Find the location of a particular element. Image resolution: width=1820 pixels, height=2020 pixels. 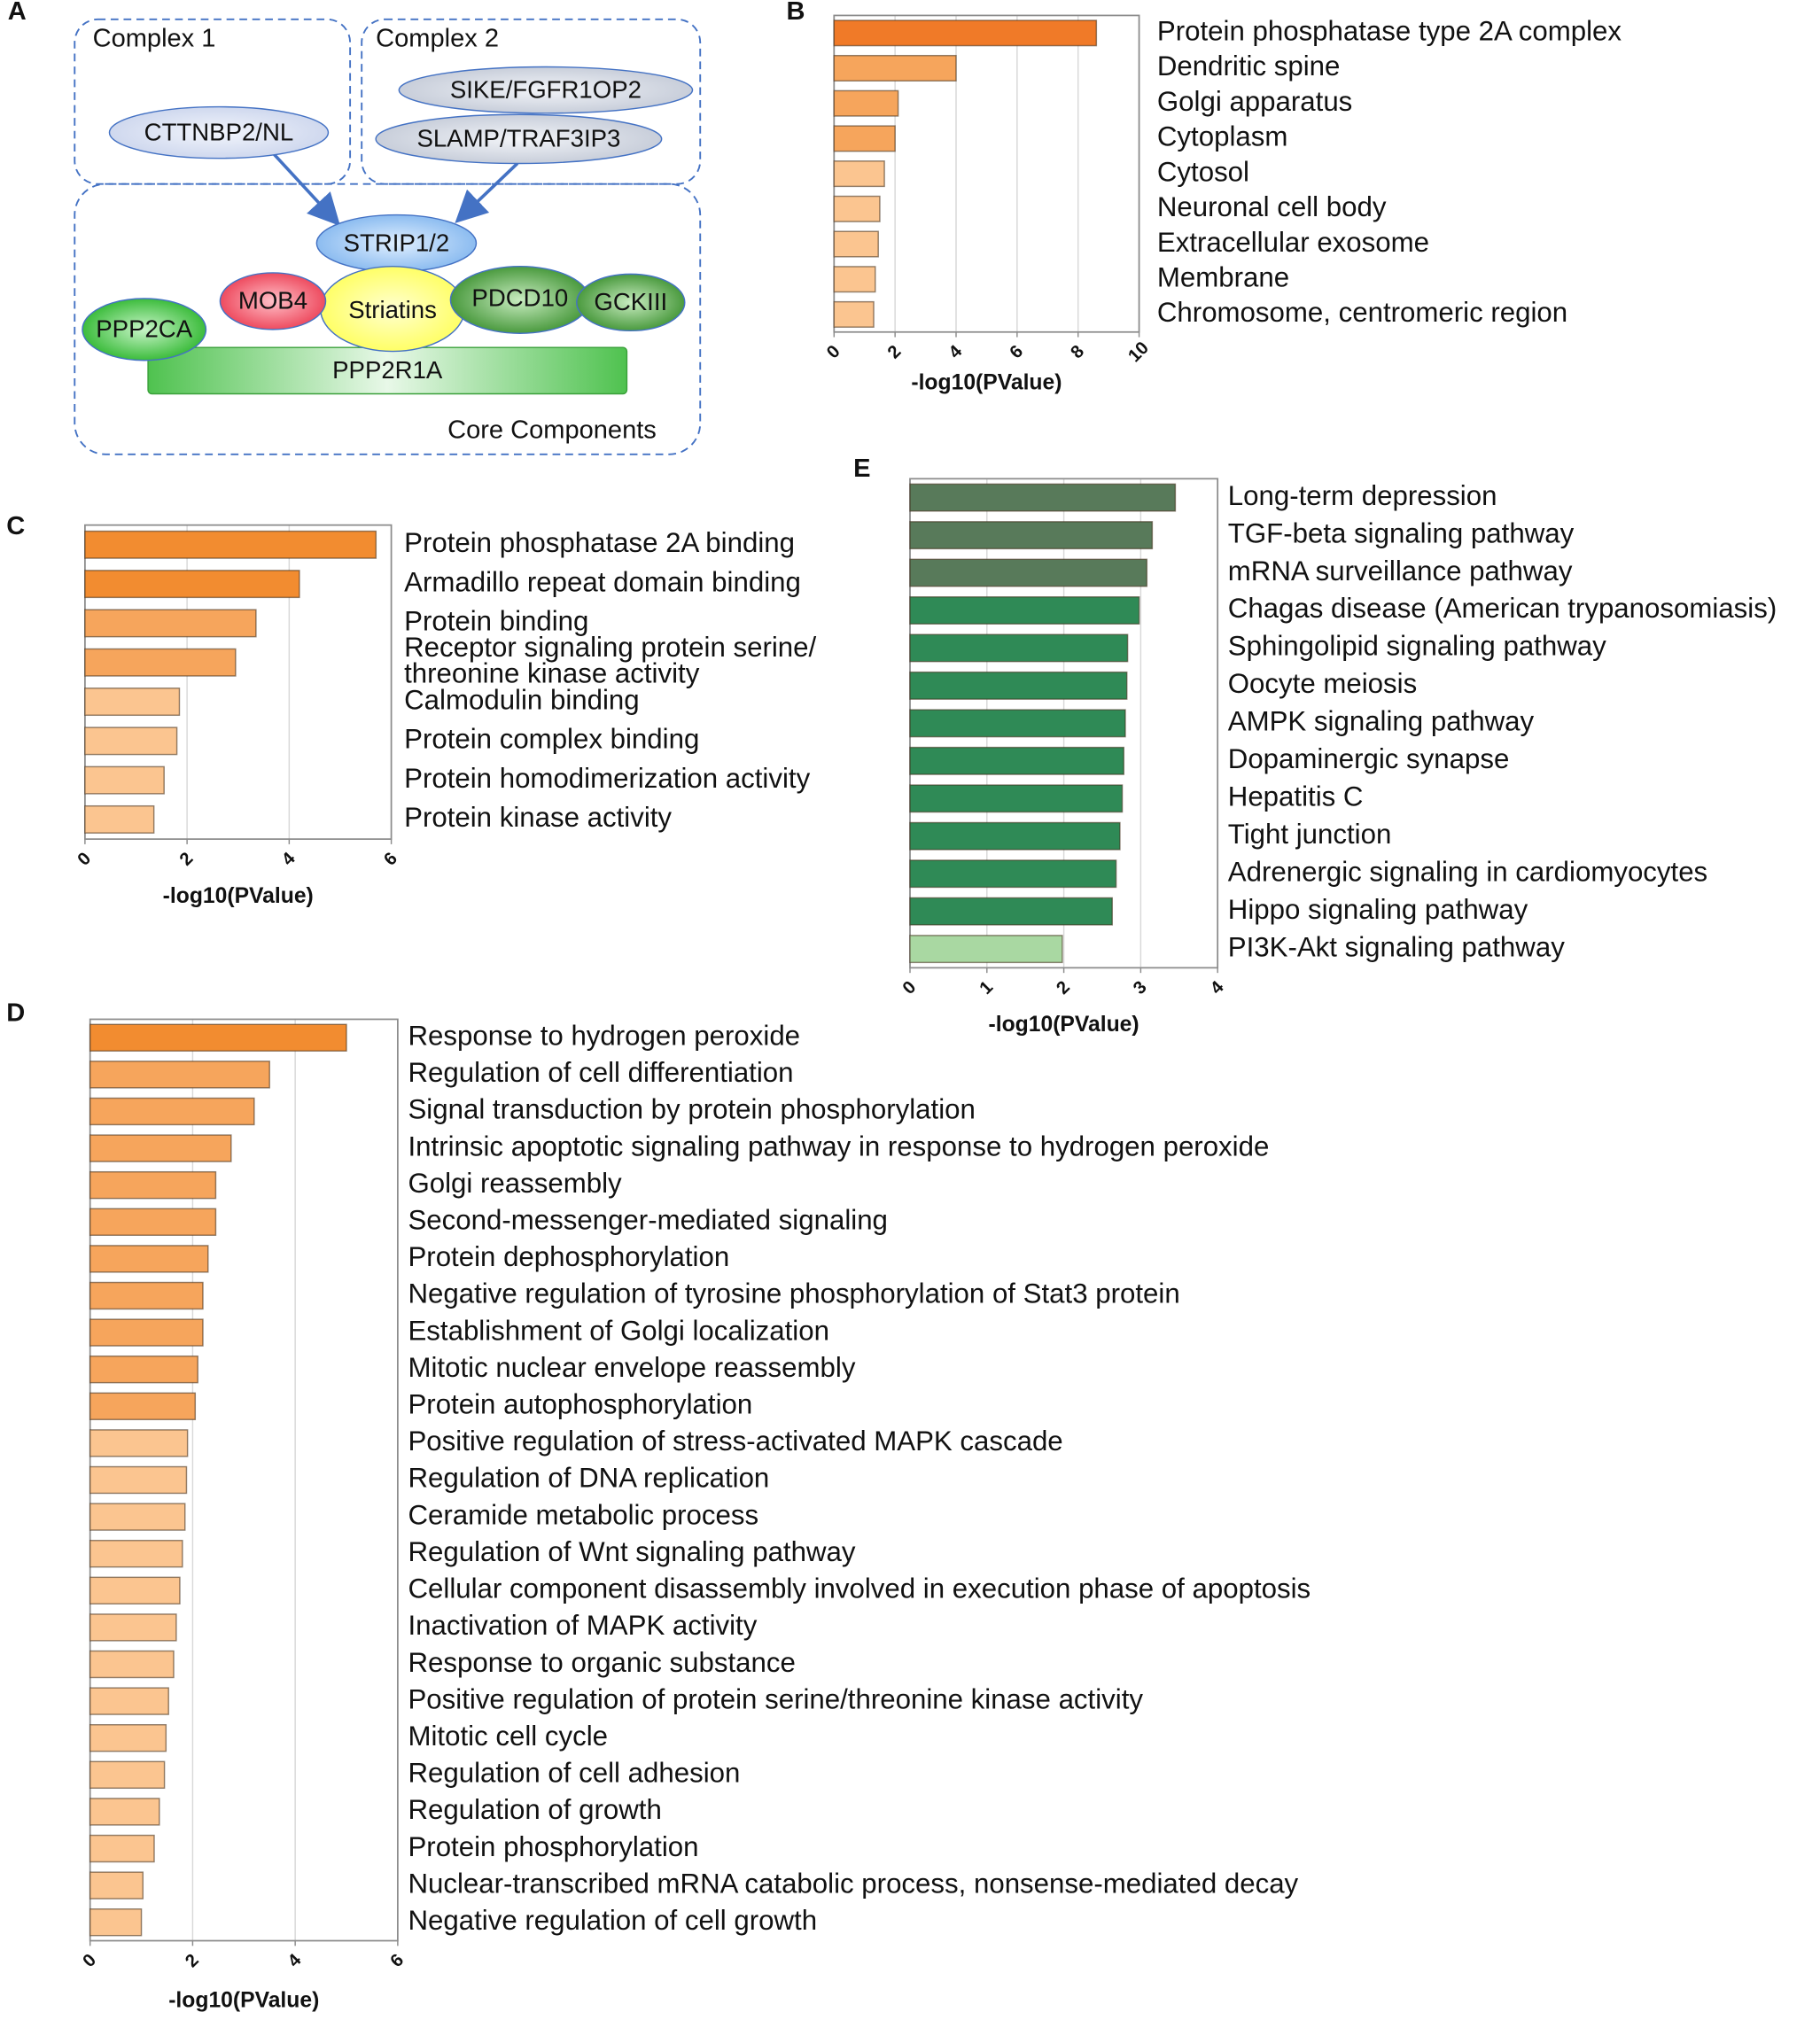

node-label: PPP2CA is located at coordinates (144, 329).